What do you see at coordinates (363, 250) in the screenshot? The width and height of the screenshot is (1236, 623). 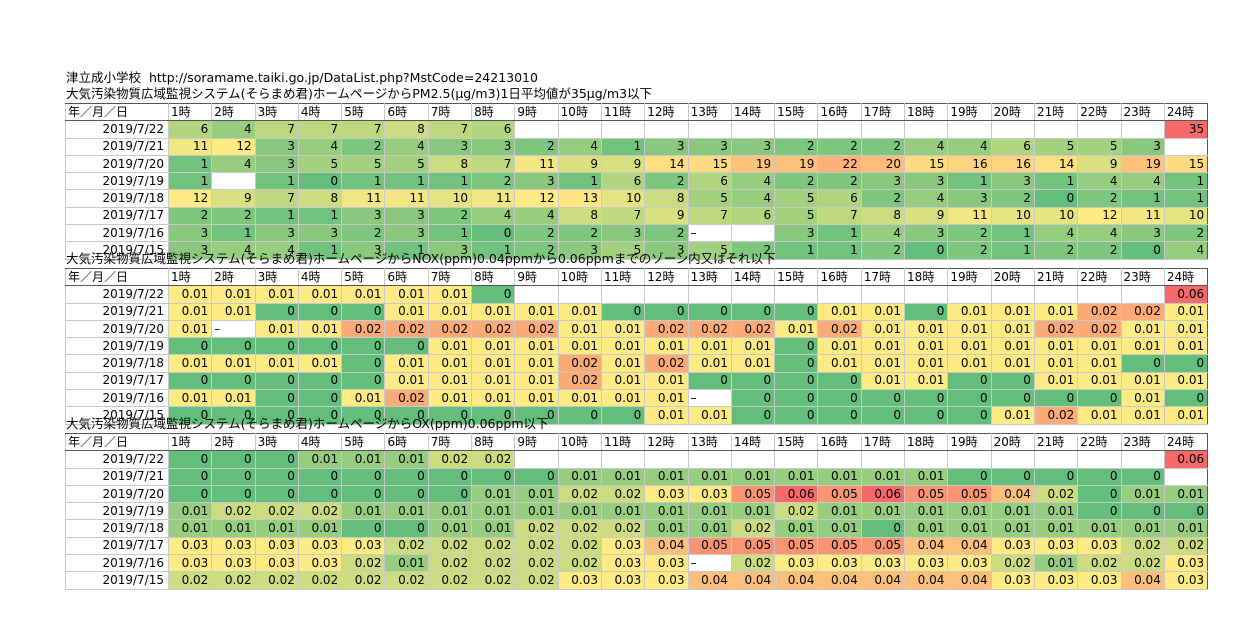 I see `value-cell: 3` at bounding box center [363, 250].